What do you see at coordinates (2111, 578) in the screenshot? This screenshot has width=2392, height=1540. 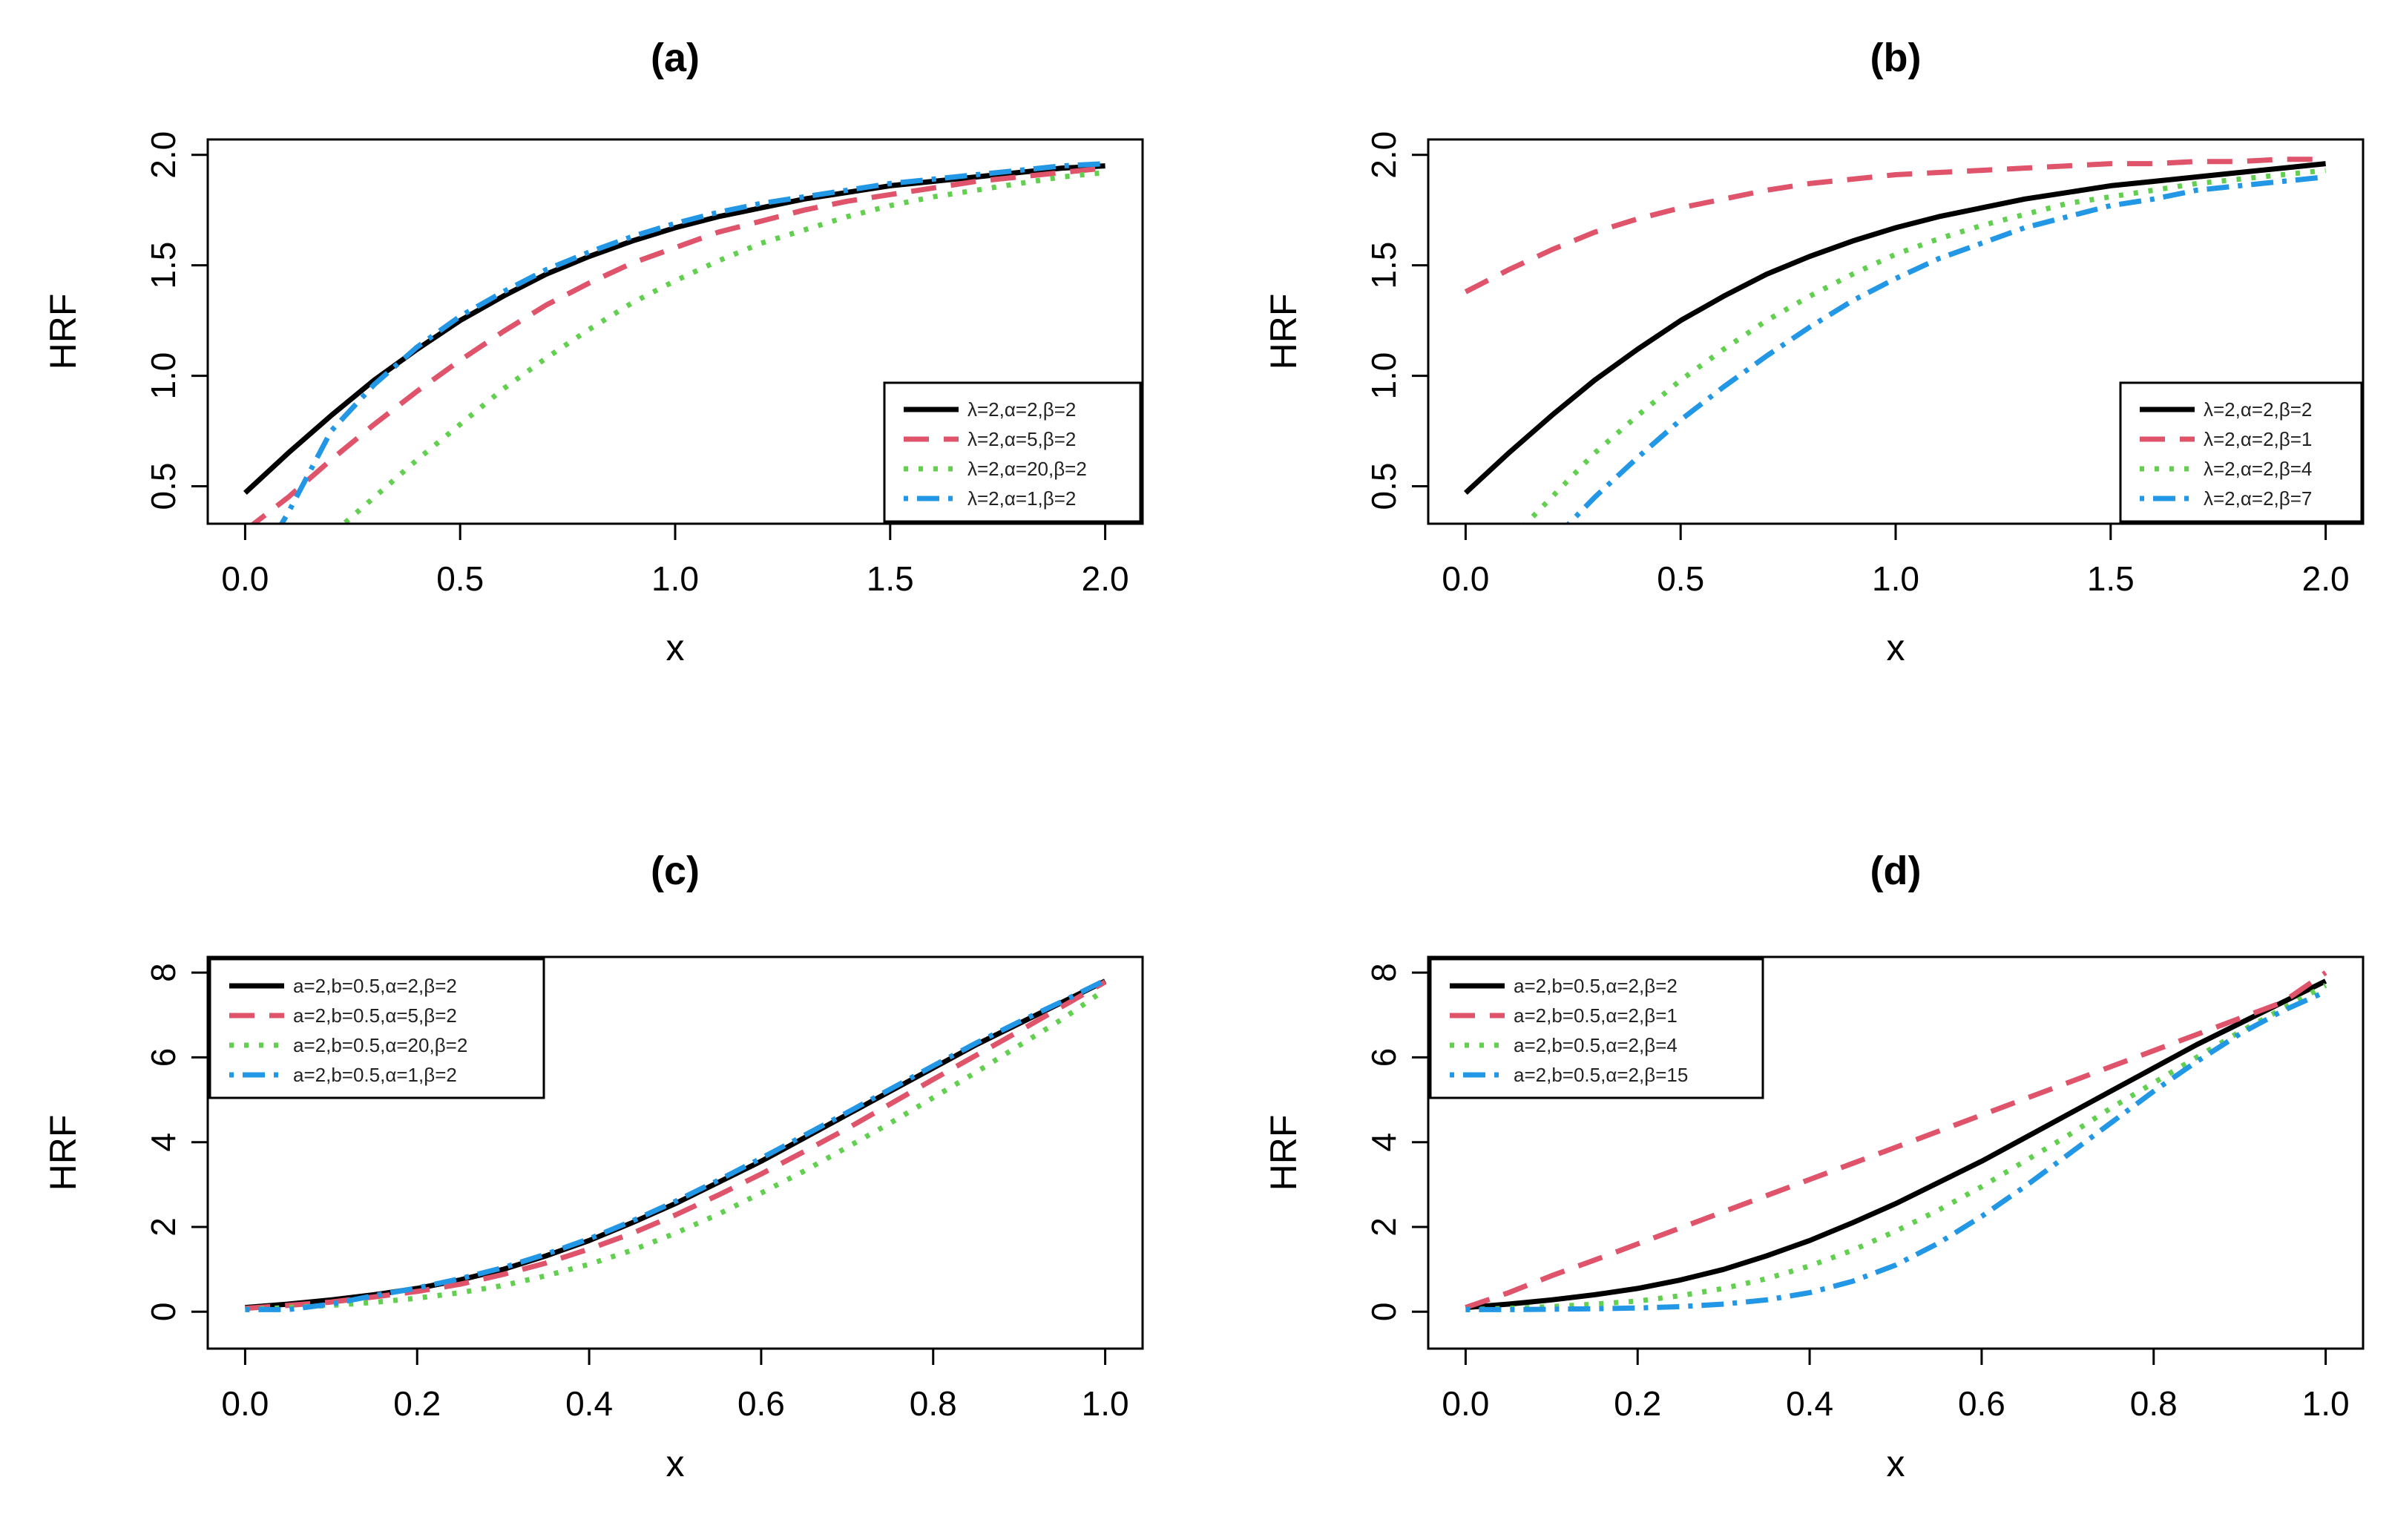 I see `x-tick-label-b-3: 1.5` at bounding box center [2111, 578].